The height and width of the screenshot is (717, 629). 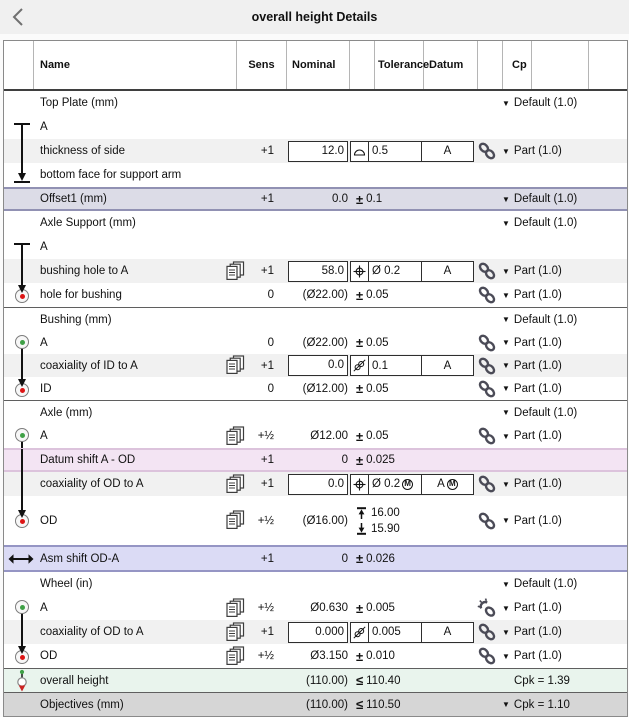 I want to click on dimension-line-icon, so click(x=20, y=484).